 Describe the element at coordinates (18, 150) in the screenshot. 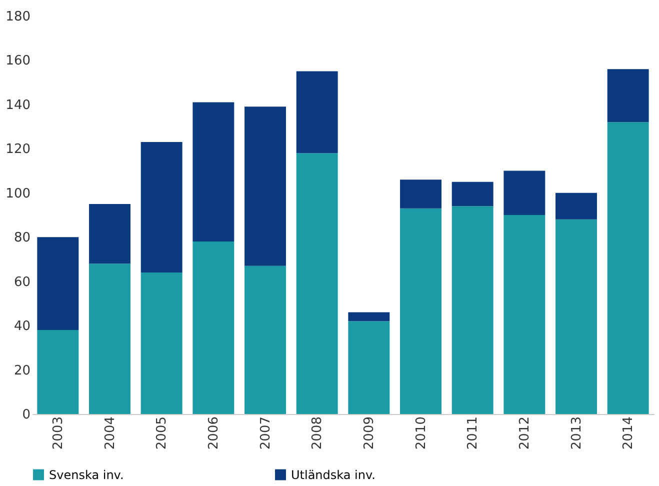

I see `y-tick-label: 120` at that location.